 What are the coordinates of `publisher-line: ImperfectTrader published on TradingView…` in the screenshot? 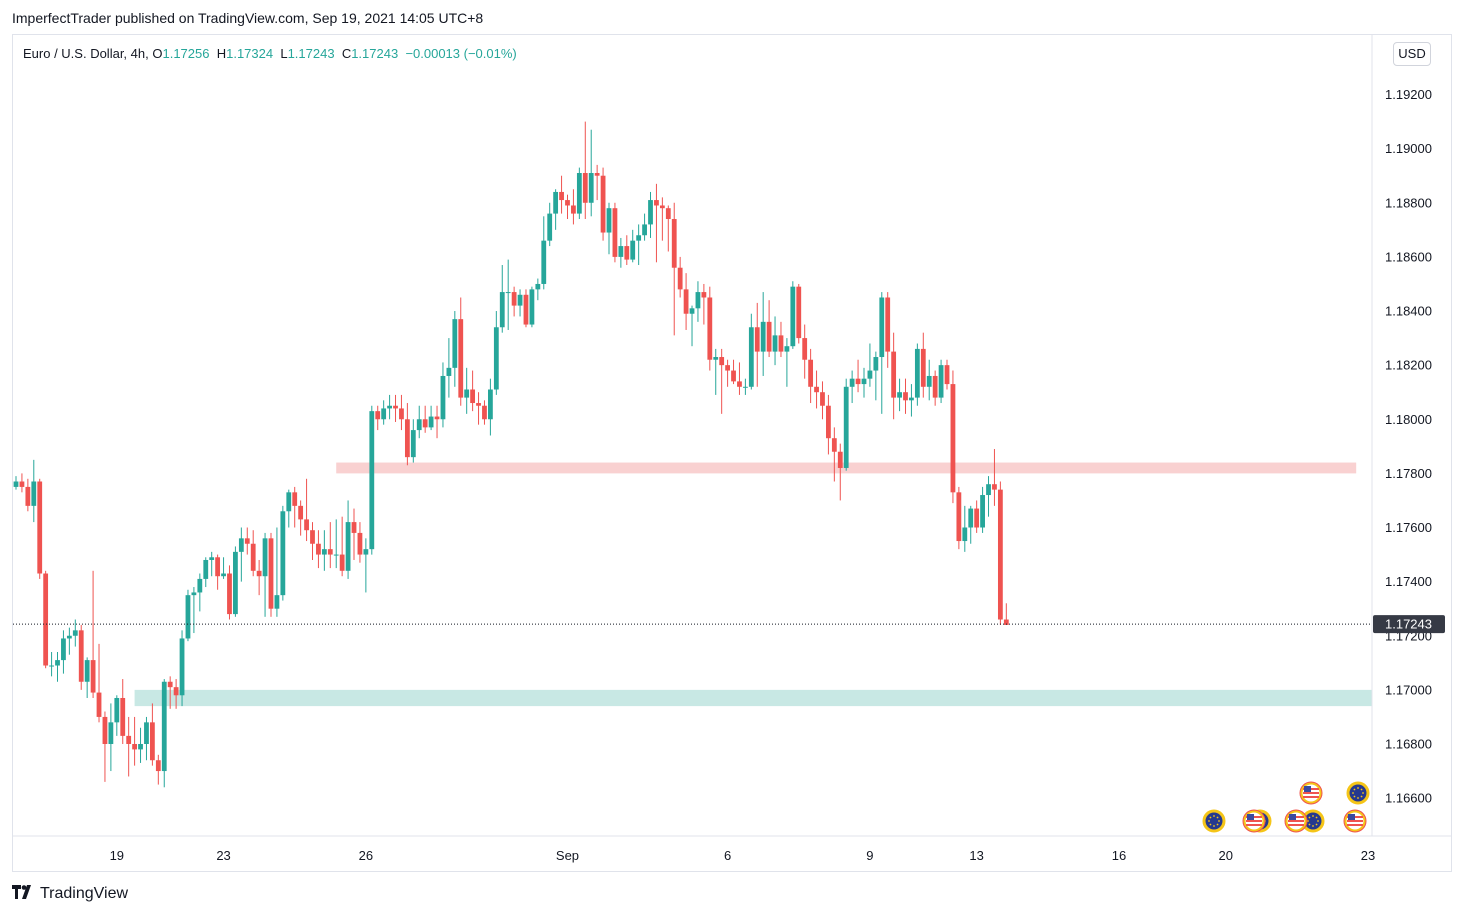 It's located at (248, 18).